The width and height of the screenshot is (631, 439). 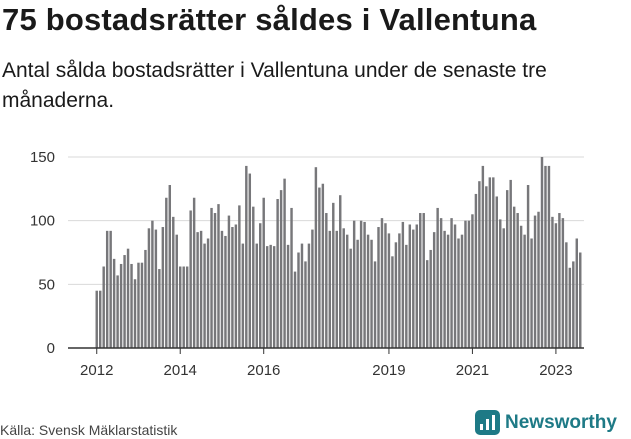 I want to click on brand-name: Newsworthy, so click(x=561, y=422).